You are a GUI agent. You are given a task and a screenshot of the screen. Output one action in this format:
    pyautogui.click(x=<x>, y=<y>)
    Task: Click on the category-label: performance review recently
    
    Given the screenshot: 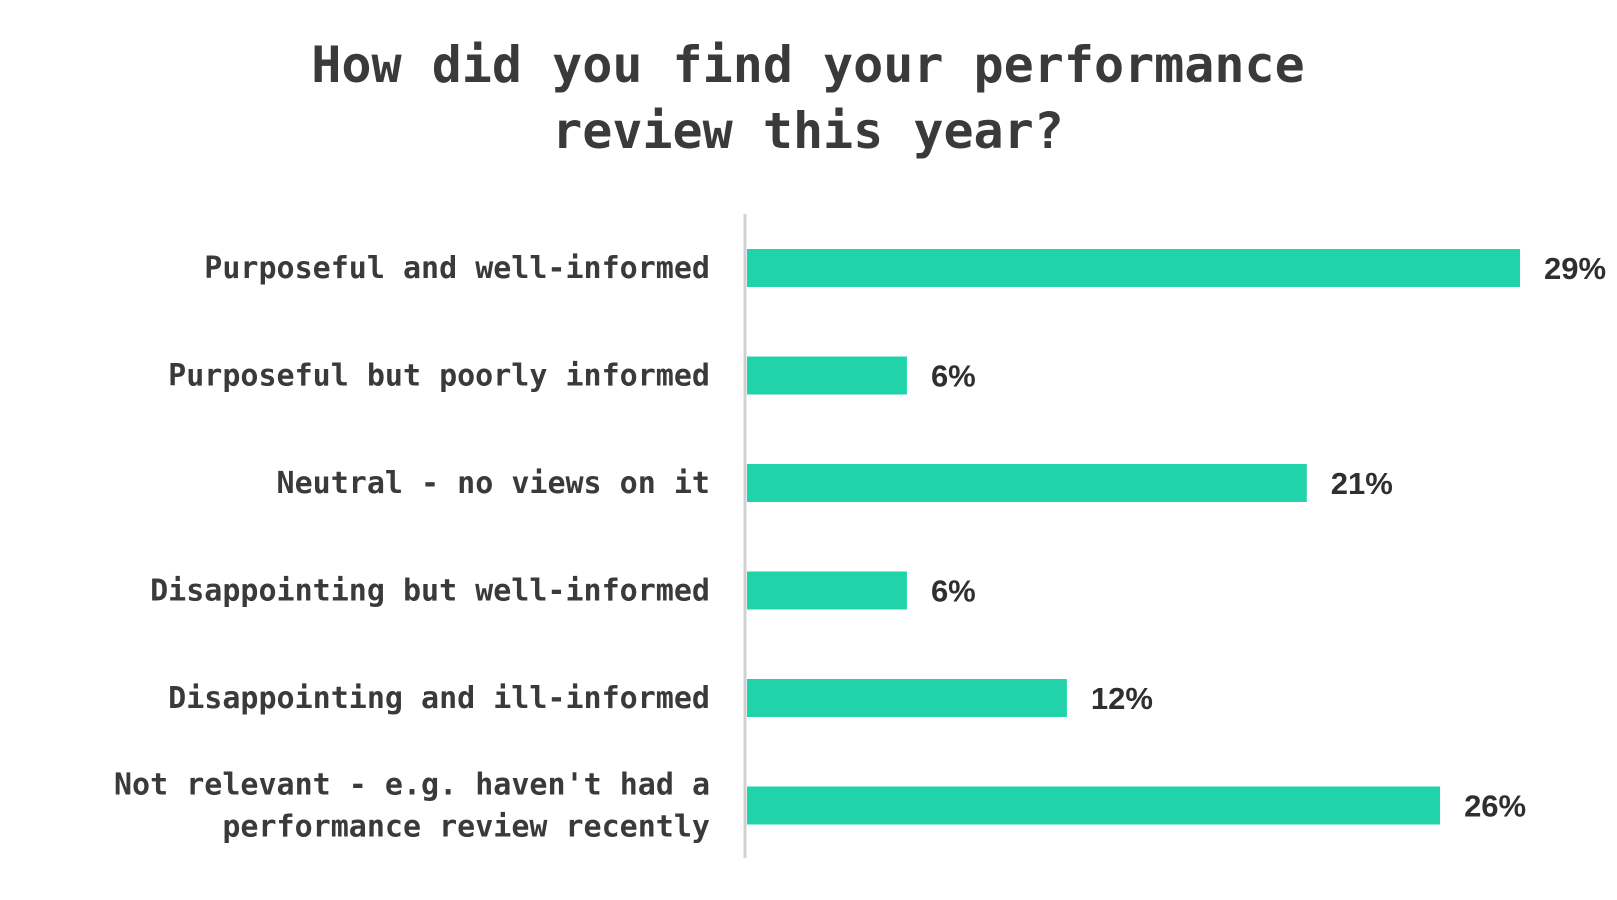 What is the action you would take?
    pyautogui.click(x=466, y=827)
    